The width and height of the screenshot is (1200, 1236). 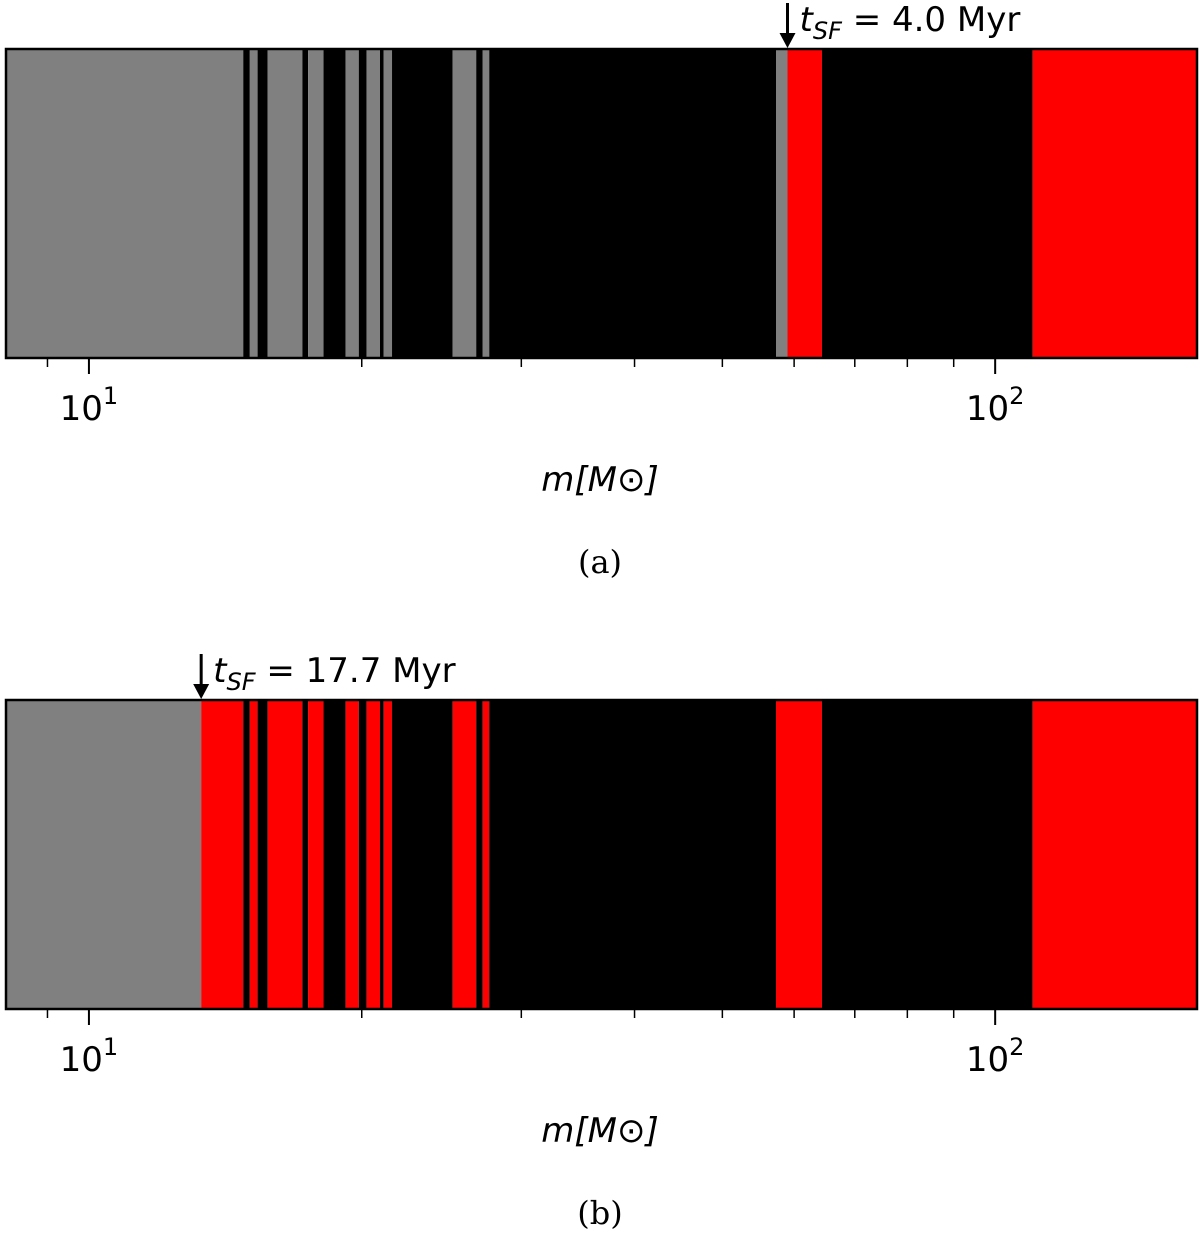 What do you see at coordinates (600, 562) in the screenshot?
I see `panel-label: (a)` at bounding box center [600, 562].